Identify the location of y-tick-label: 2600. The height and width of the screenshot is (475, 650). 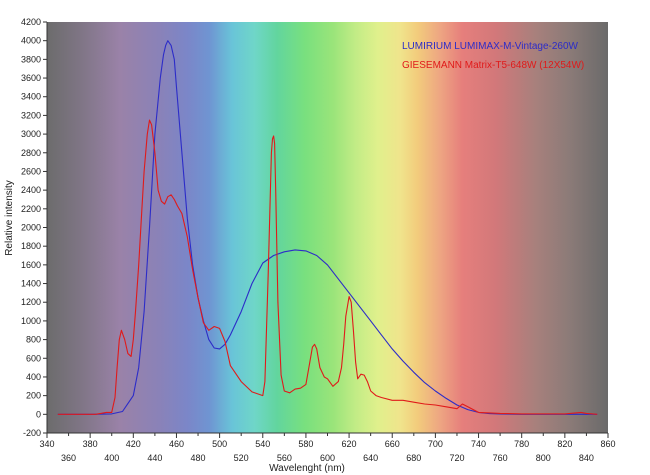
(31, 171).